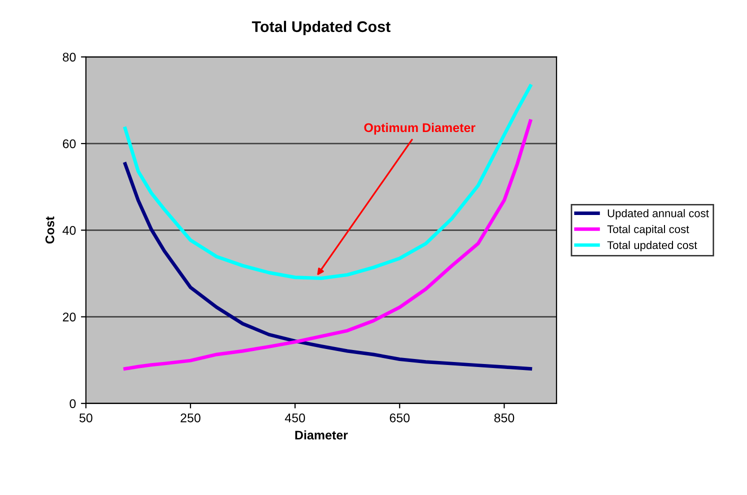 The image size is (747, 495). I want to click on x-tick-label: 650, so click(400, 417).